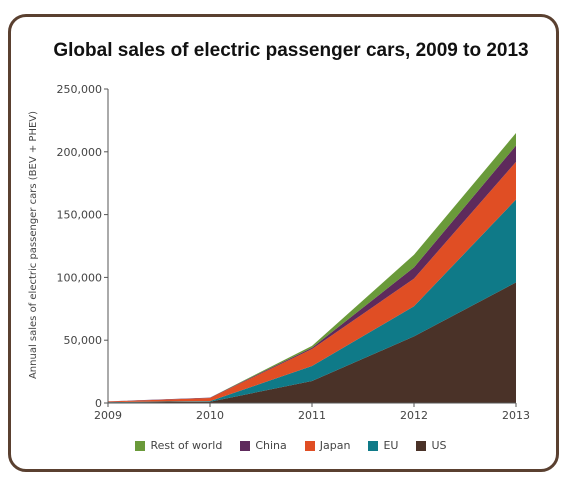 The height and width of the screenshot is (490, 582). What do you see at coordinates (271, 445) in the screenshot?
I see `legend-label: China` at bounding box center [271, 445].